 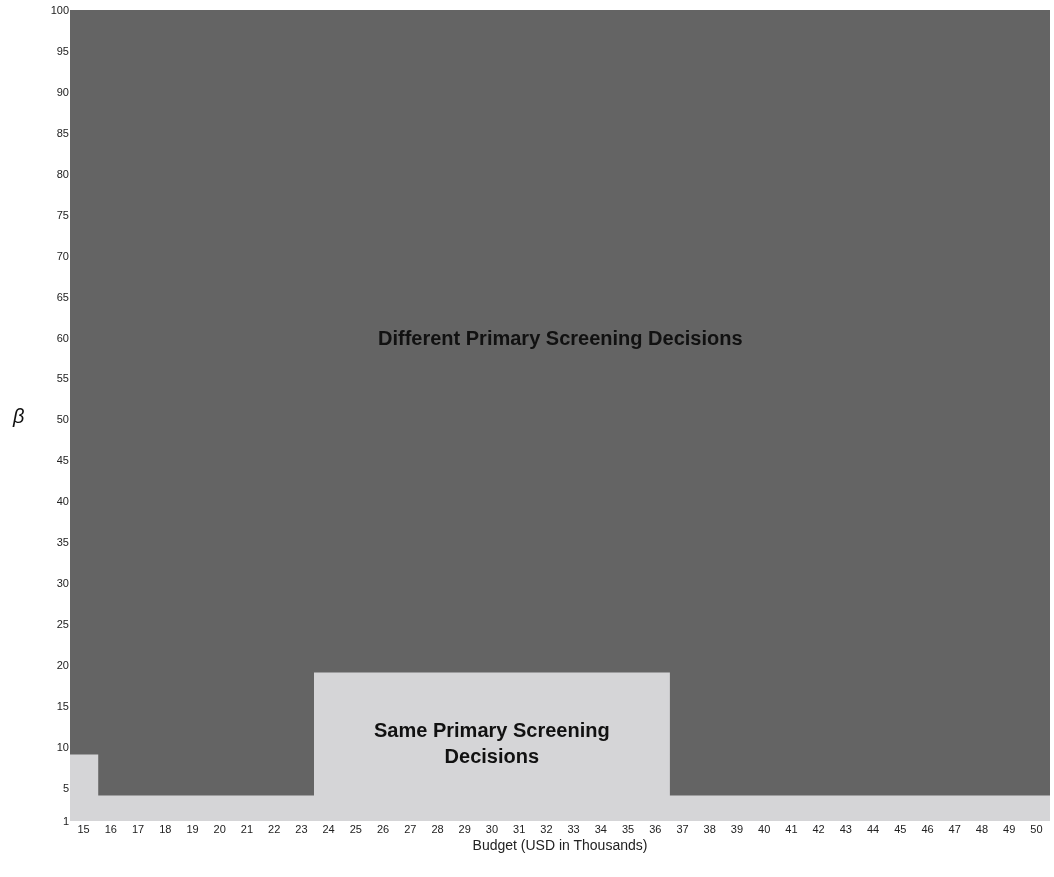 I want to click on y-tick-label: 70, so click(x=62, y=255).